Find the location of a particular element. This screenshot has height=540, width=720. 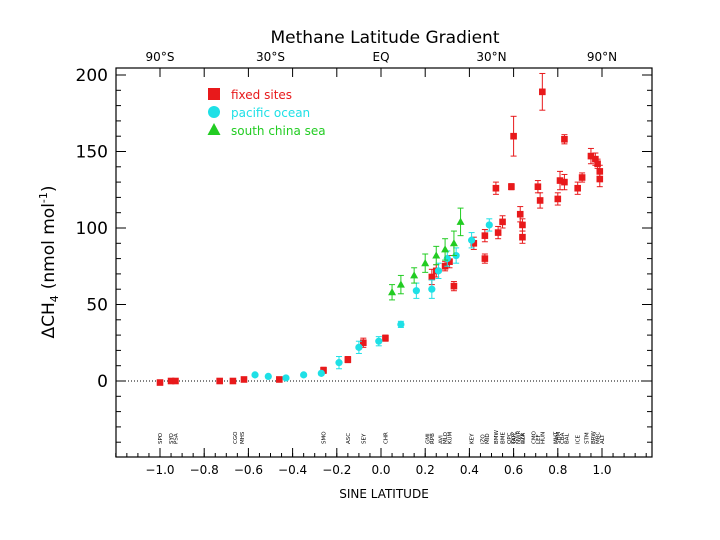

site-label: QPC is located at coordinates (510, 438).